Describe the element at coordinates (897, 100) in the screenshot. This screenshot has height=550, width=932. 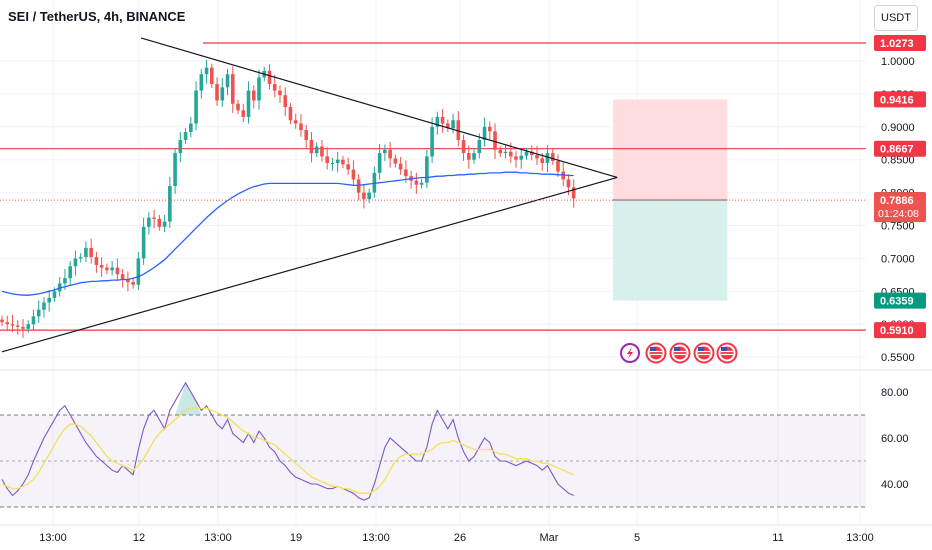
I see `position-price-badge: 0.9416` at that location.